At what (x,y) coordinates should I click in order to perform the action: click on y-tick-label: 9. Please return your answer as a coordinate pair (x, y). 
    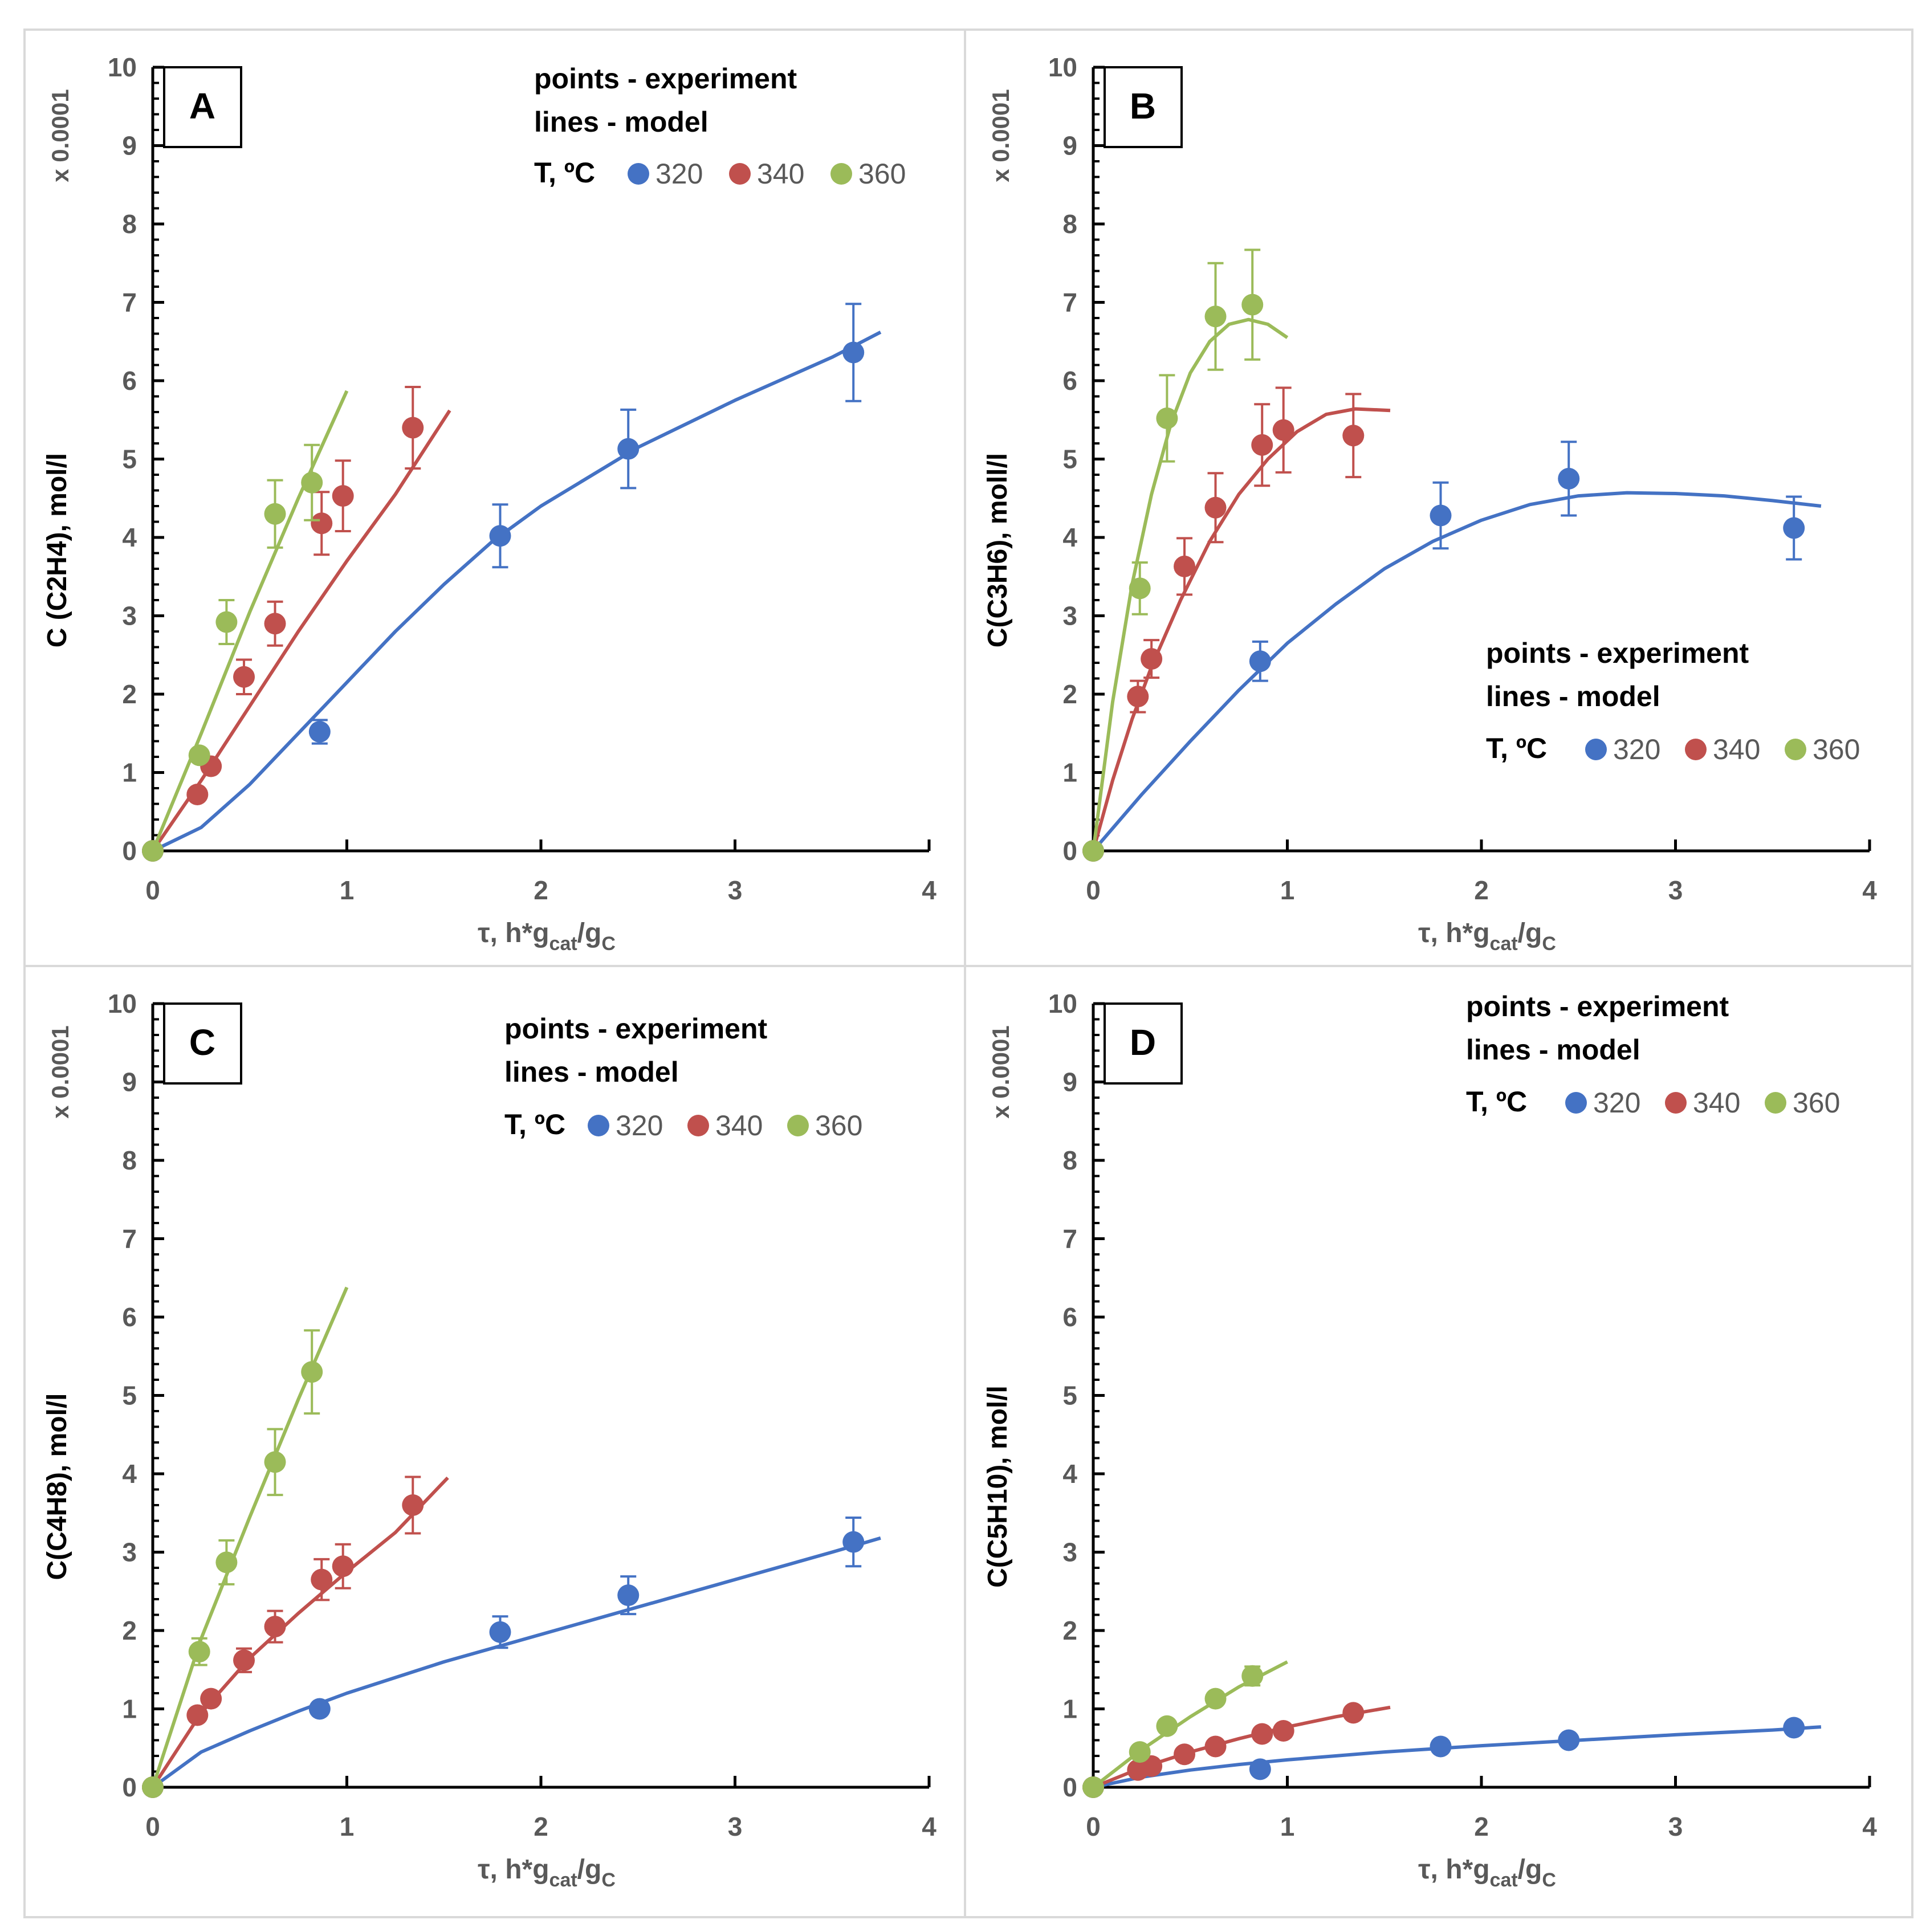
    Looking at the image, I should click on (129, 1082).